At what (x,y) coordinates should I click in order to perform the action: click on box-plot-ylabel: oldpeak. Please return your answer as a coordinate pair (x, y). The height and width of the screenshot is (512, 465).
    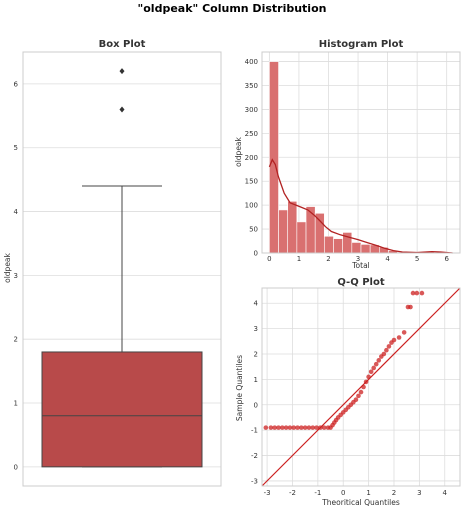
    Looking at the image, I should click on (7, 267).